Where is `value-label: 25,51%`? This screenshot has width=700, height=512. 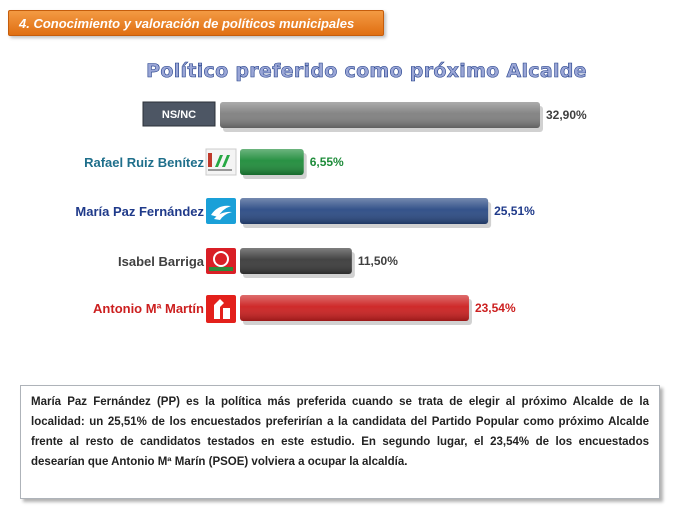
value-label: 25,51% is located at coordinates (514, 211).